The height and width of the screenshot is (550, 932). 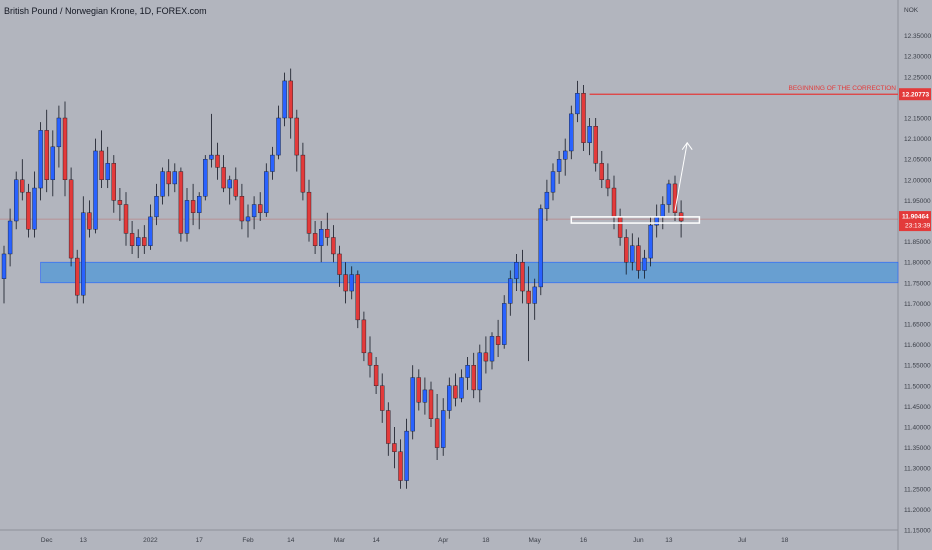 What do you see at coordinates (843, 88) in the screenshot?
I see `resistance-annotation: BEGINNING OF THE CORRECTION` at bounding box center [843, 88].